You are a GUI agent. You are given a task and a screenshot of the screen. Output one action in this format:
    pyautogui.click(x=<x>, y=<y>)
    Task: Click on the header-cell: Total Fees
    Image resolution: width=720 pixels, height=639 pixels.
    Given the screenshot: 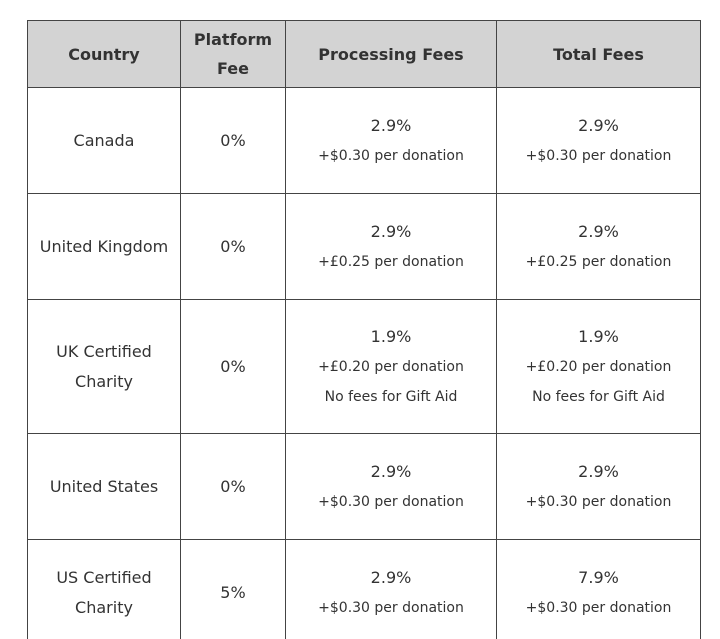 What is the action you would take?
    pyautogui.click(x=598, y=54)
    